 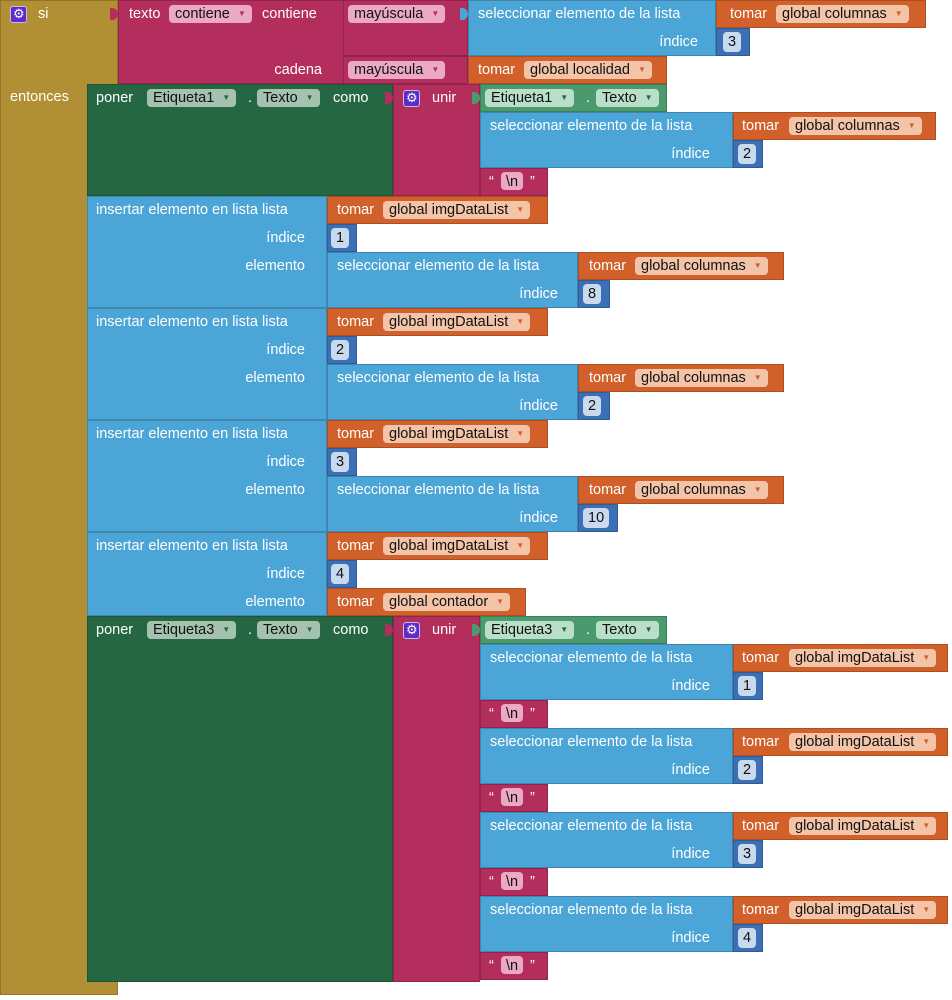 What do you see at coordinates (210, 14) in the screenshot?
I see `contains-mode-dropdown: contiene ▼` at bounding box center [210, 14].